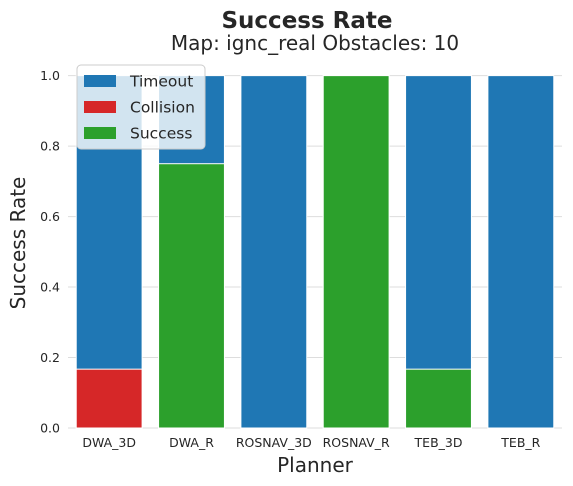 This screenshot has height=486, width=573. What do you see at coordinates (109, 442) in the screenshot?
I see `x-tick-label: DWA_3D` at bounding box center [109, 442].